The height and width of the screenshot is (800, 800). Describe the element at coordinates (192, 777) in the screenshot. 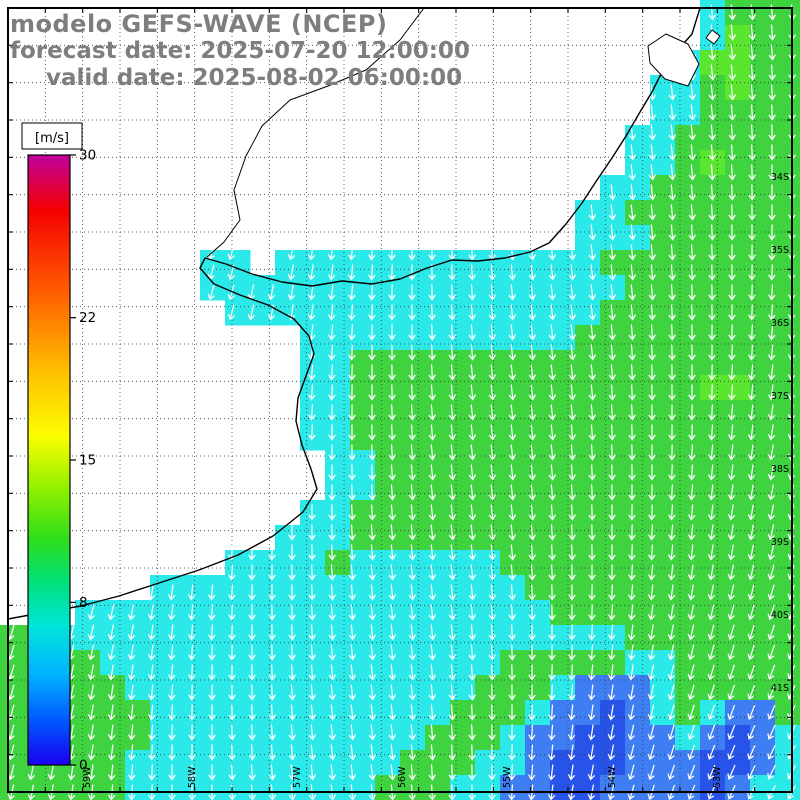

I see `longitude-label: 58W` at that location.